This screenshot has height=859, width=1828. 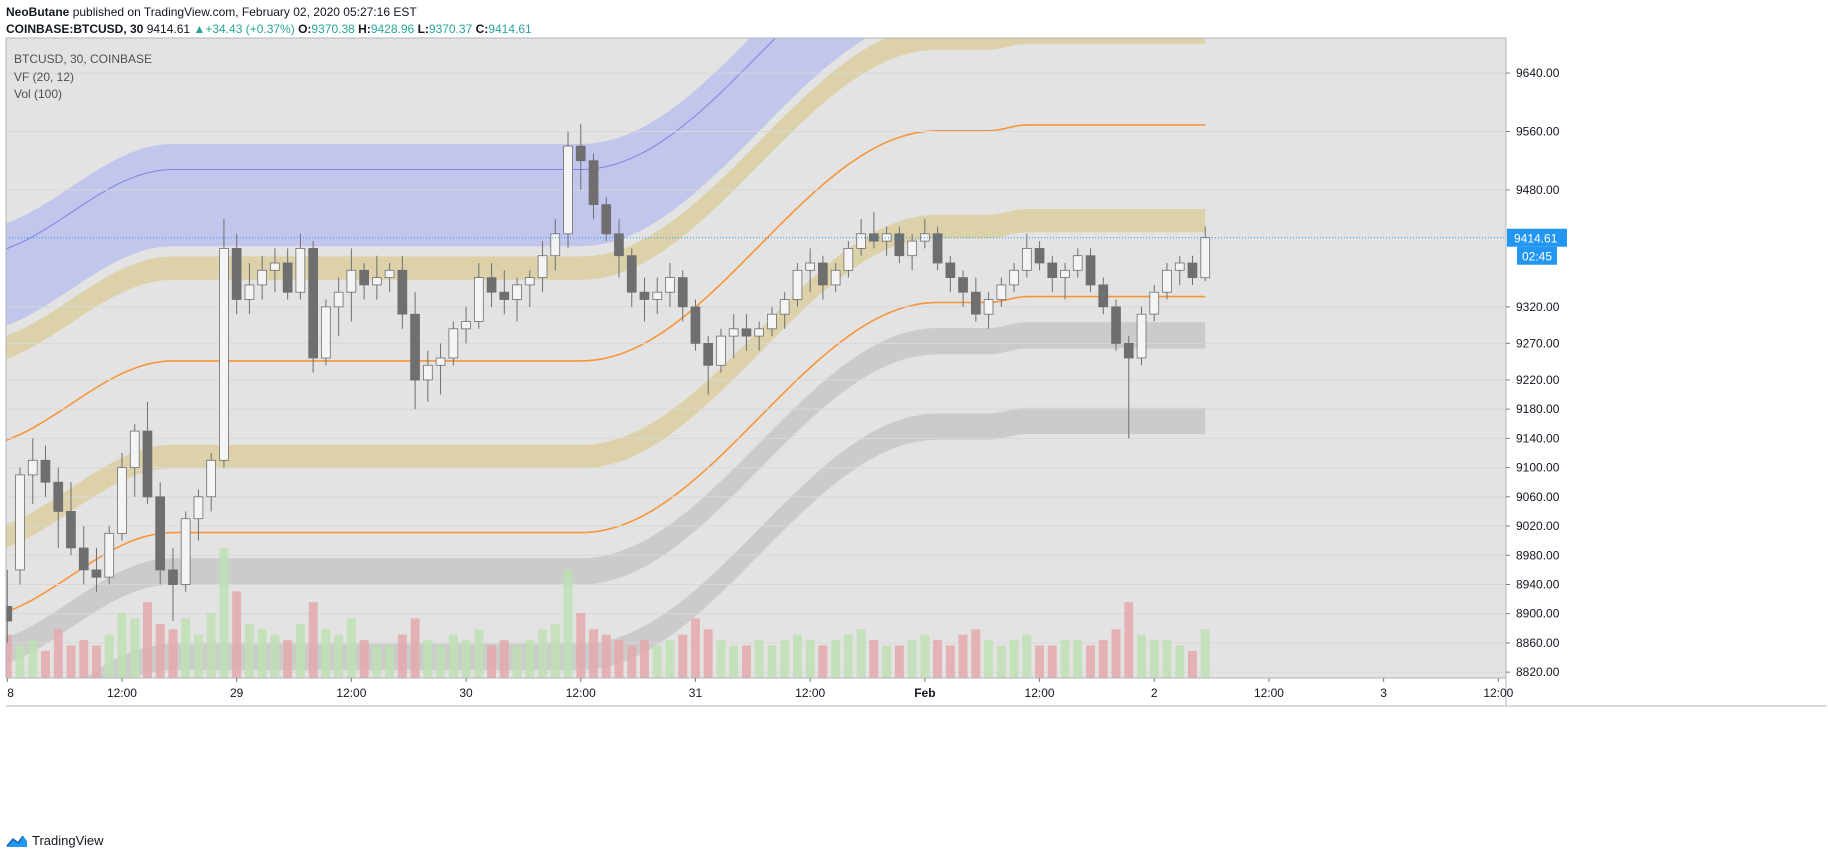 I want to click on close-value: 9414.61, so click(x=510, y=29).